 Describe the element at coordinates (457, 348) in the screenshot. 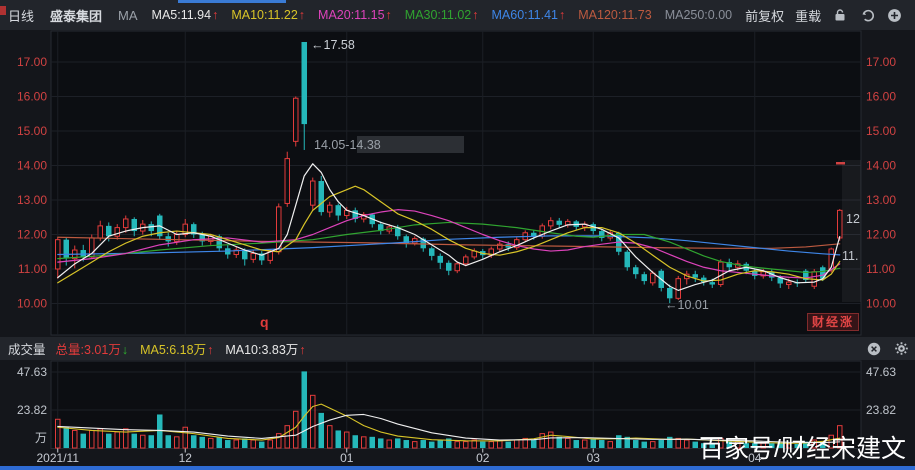

I see `volume-toolbar: 成交量 总量:3.01万↓ MA5:6.18万↑ MA10:3.83万↑` at that location.